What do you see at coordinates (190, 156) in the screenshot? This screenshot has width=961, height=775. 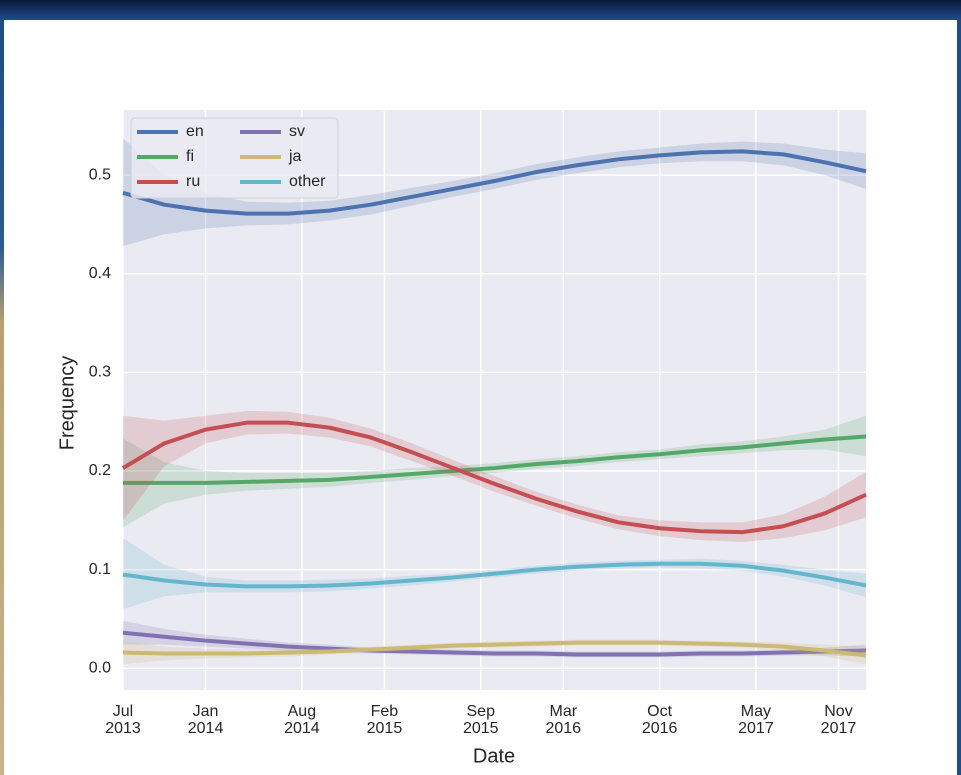 I see `legend-label: fi` at bounding box center [190, 156].